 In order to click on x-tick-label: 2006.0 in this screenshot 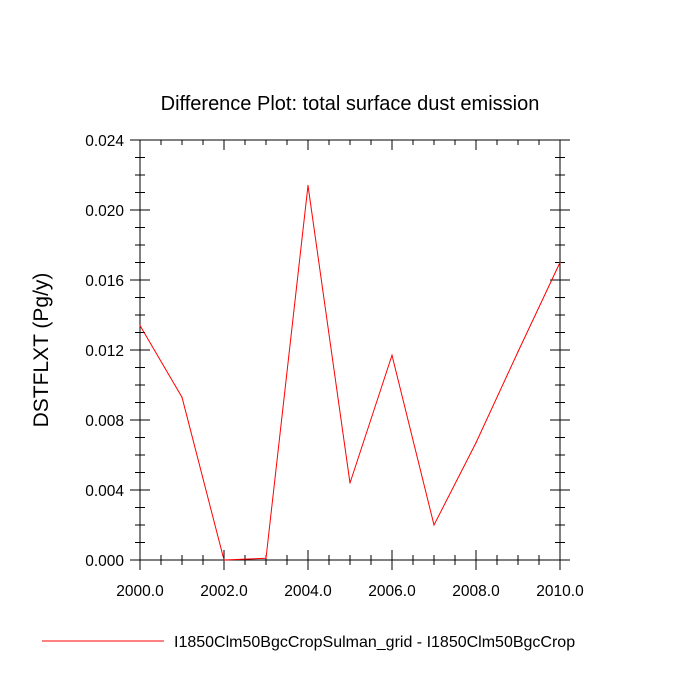, I will do `click(392, 591)`.